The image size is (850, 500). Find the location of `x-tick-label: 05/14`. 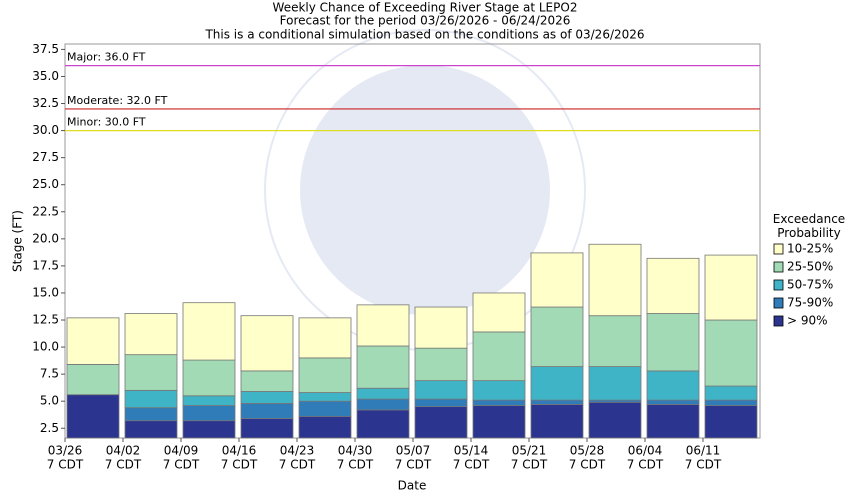

x-tick-label: 05/14 is located at coordinates (471, 451).